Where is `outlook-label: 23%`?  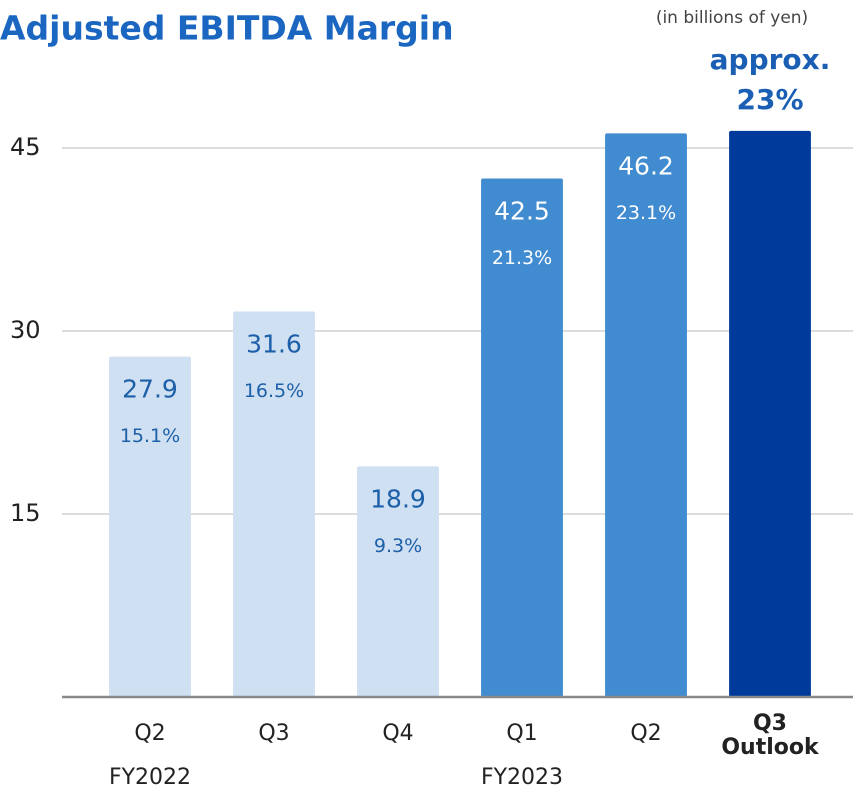 outlook-label: 23% is located at coordinates (769, 99).